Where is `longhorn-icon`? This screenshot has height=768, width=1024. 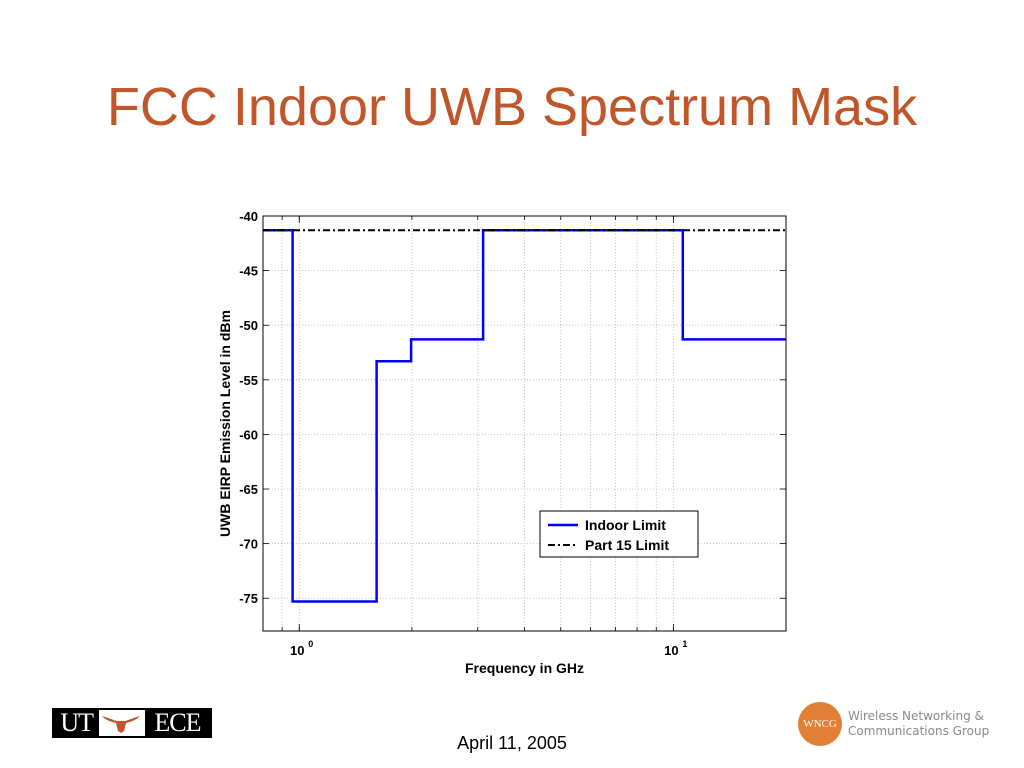
longhorn-icon is located at coordinates (121, 723).